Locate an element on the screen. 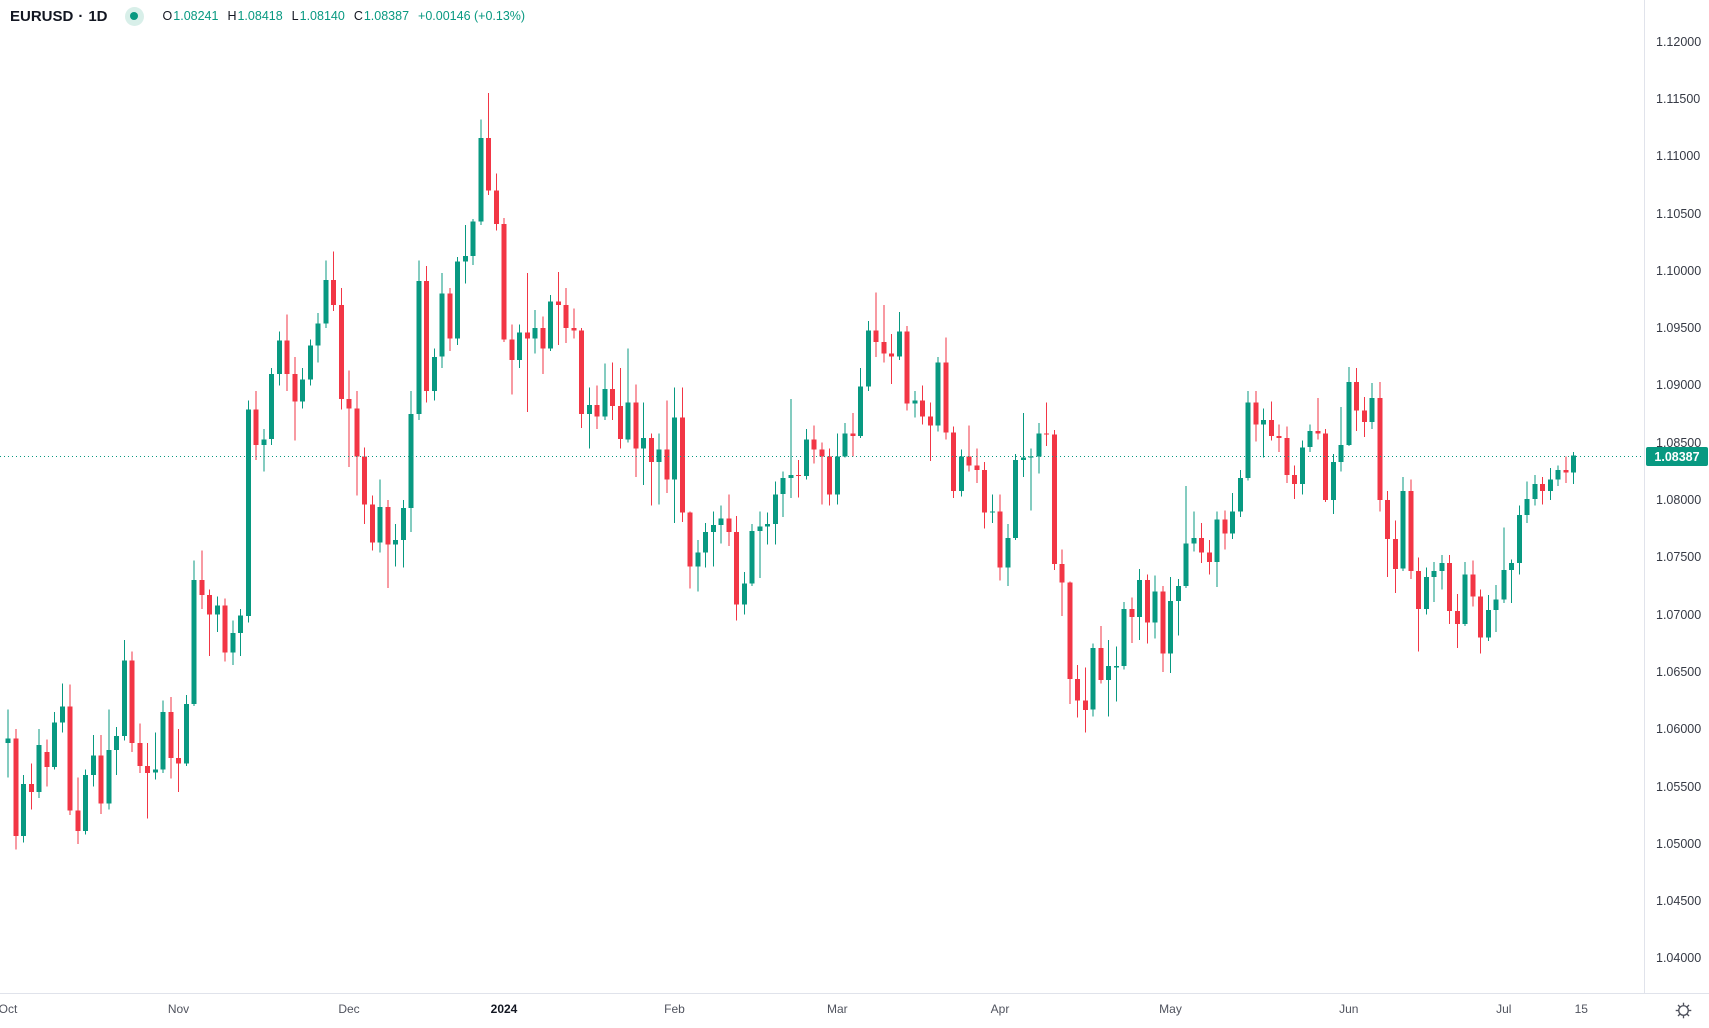  time-tick-label: Mar is located at coordinates (837, 1009).